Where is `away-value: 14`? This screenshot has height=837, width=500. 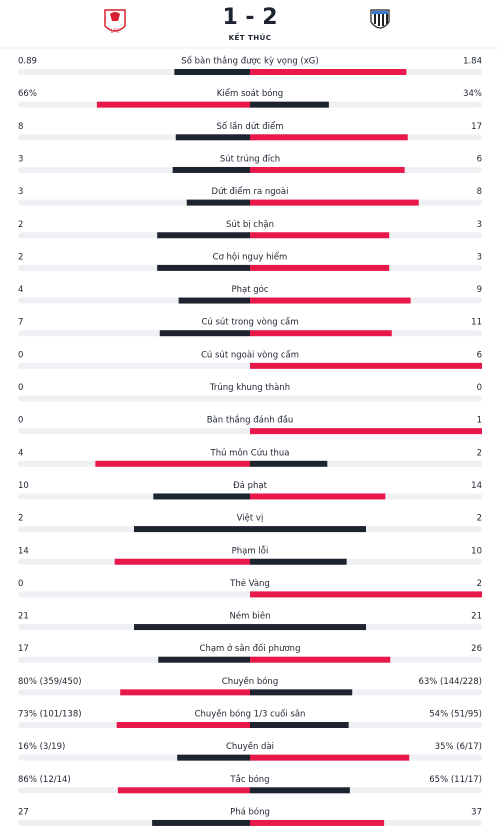 away-value: 14 is located at coordinates (476, 486).